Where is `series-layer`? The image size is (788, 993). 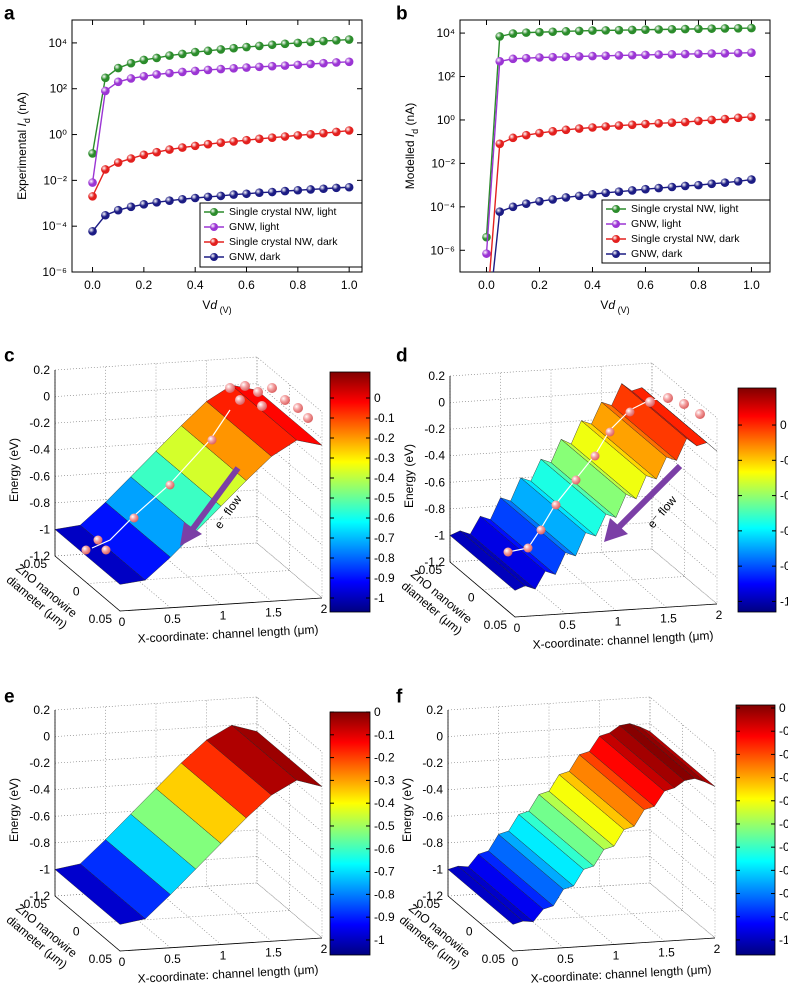 series-layer is located at coordinates (221, 135).